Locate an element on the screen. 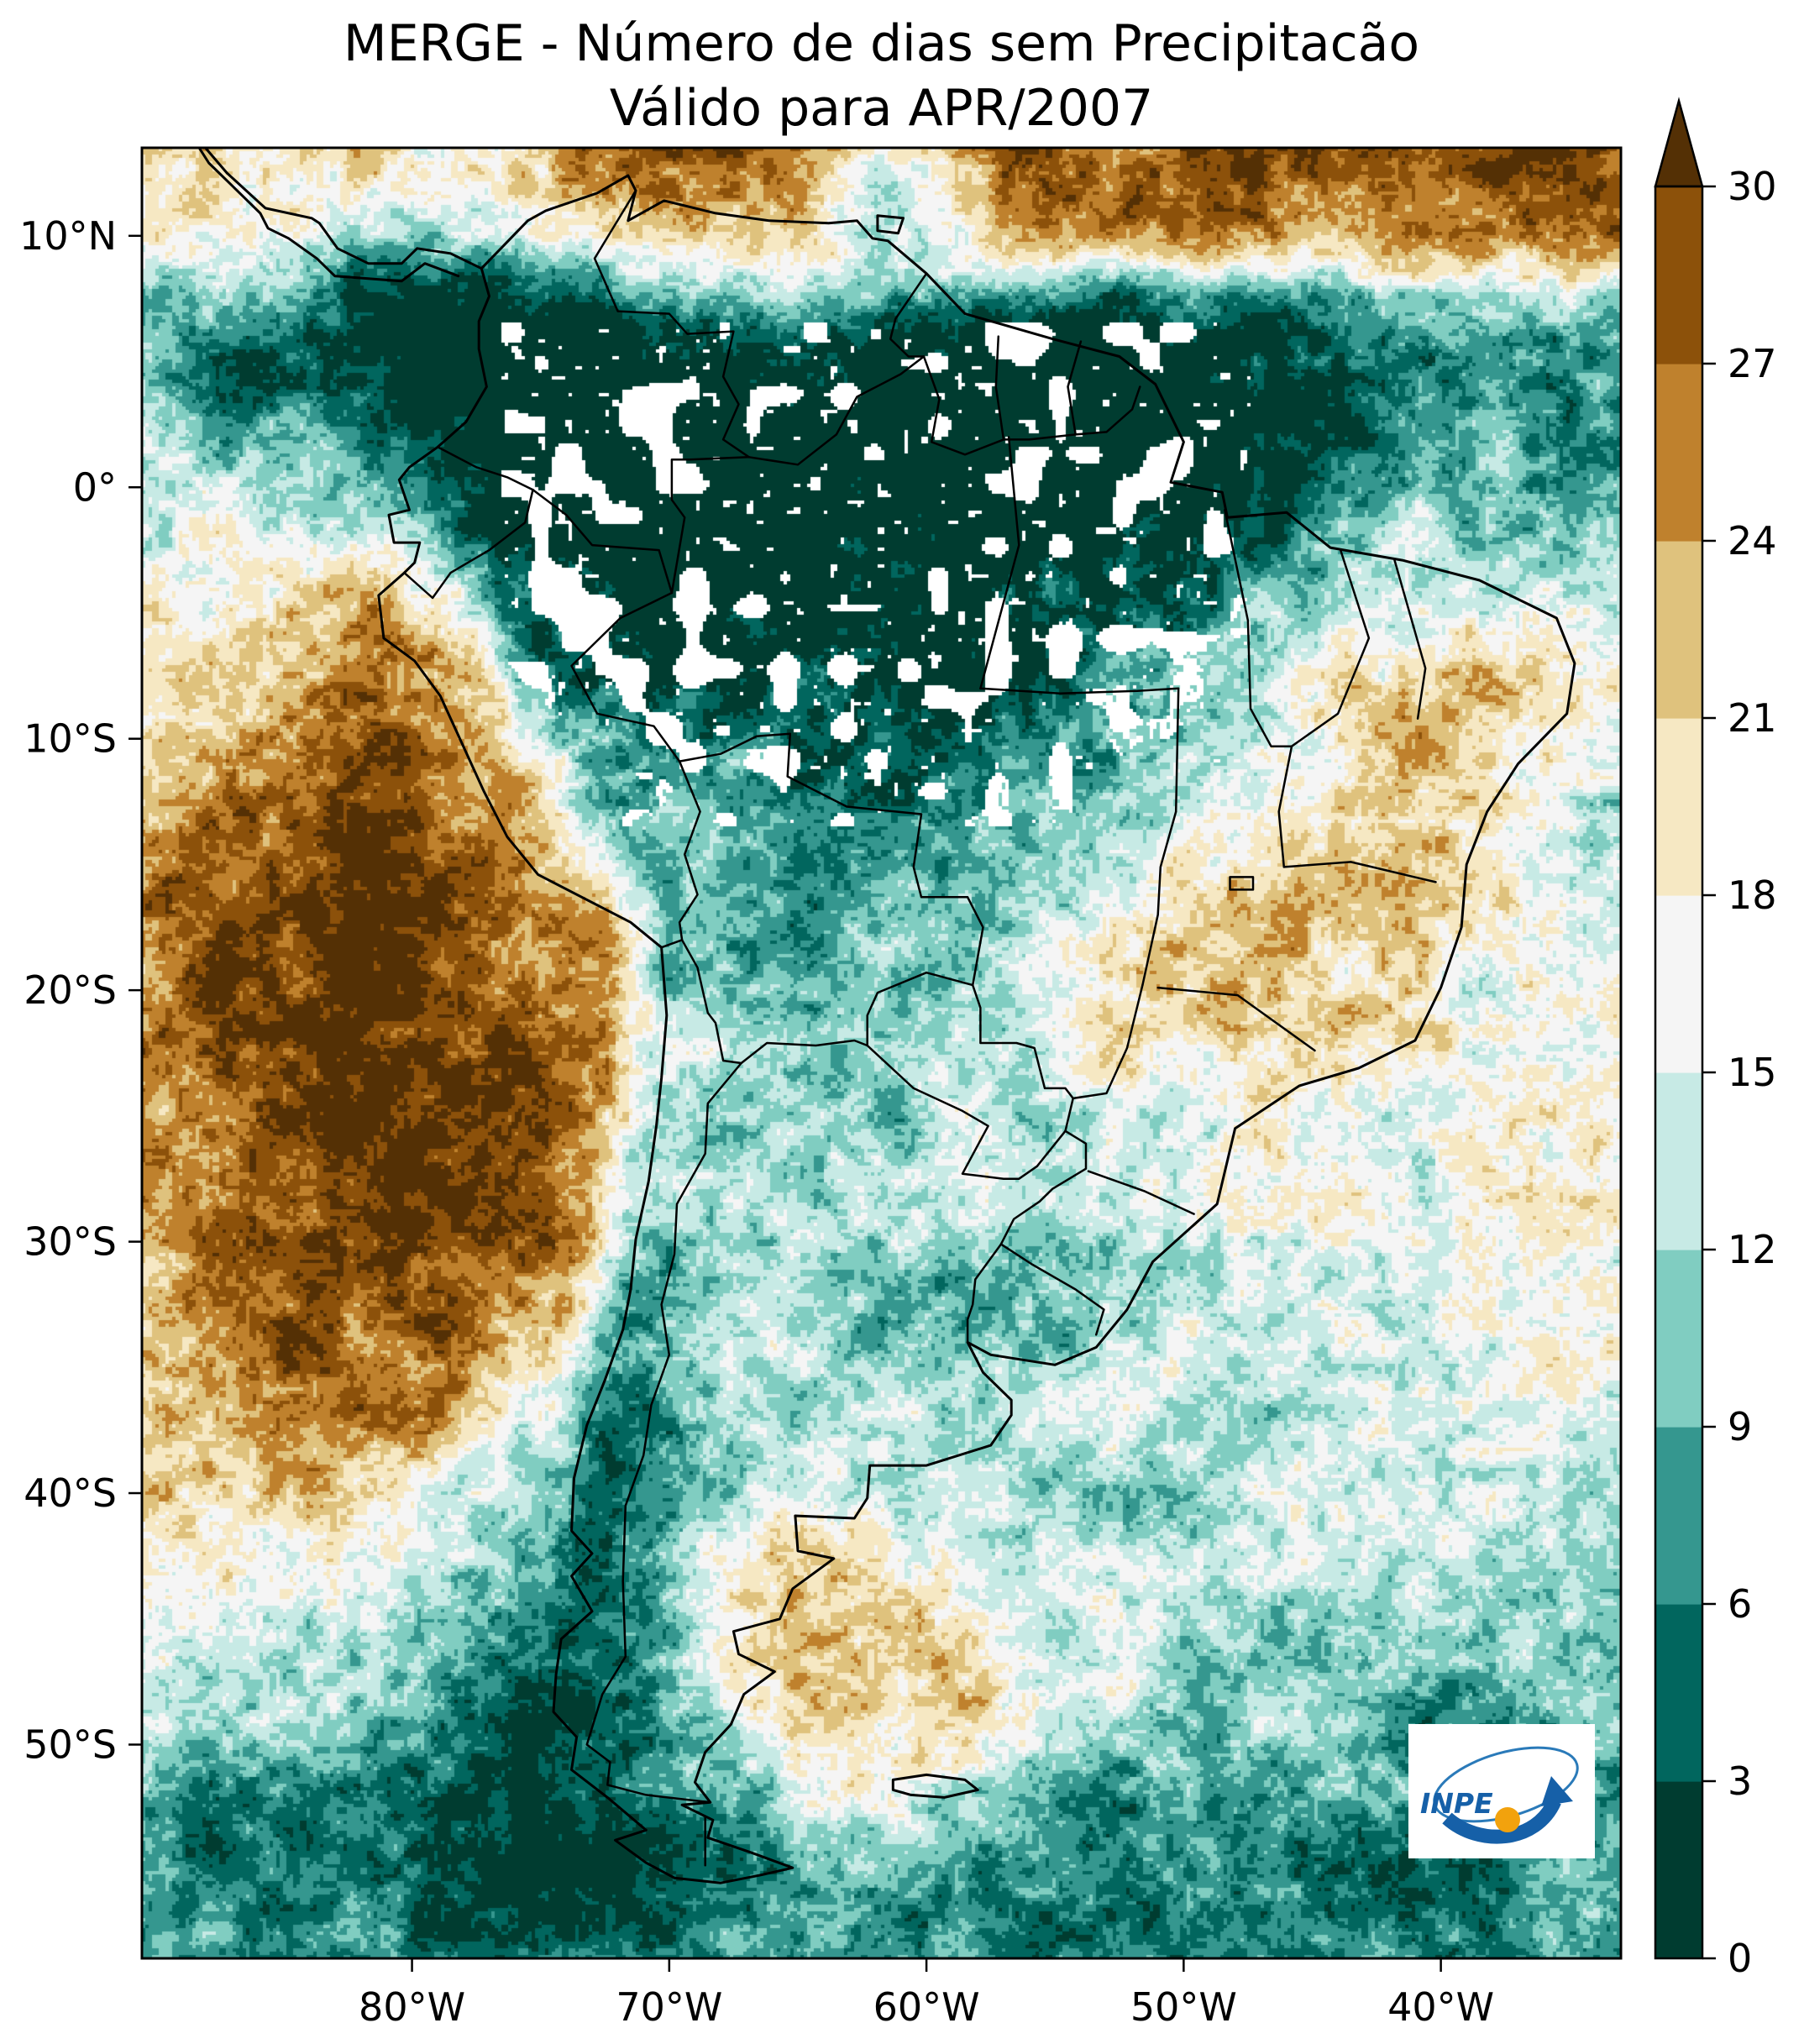 The image size is (1804, 2044). border-bolivia-argentina is located at coordinates (804, 1052).